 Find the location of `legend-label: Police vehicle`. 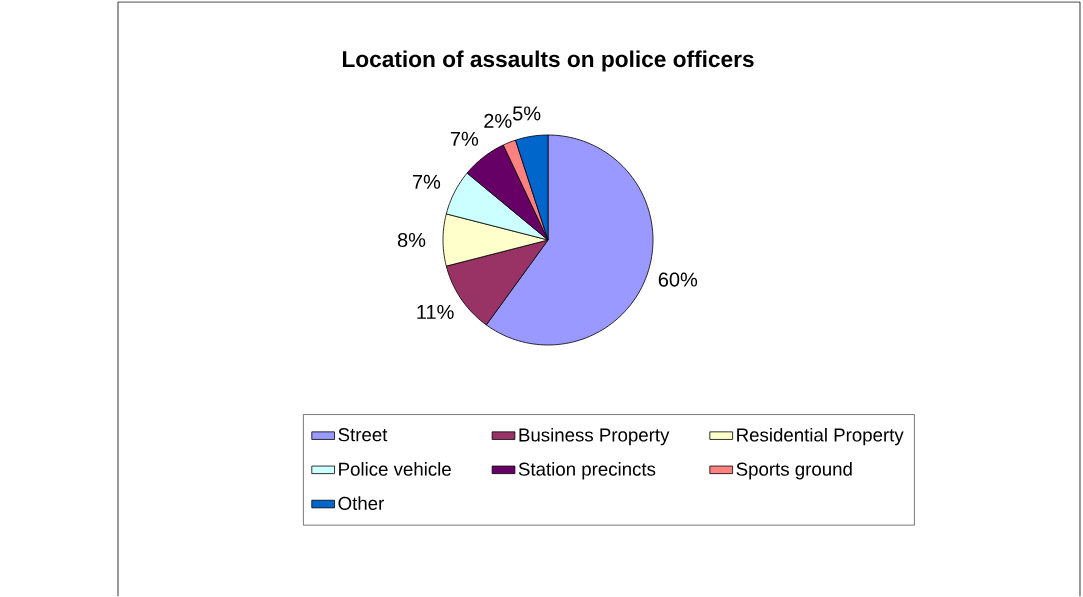

legend-label: Police vehicle is located at coordinates (395, 469).